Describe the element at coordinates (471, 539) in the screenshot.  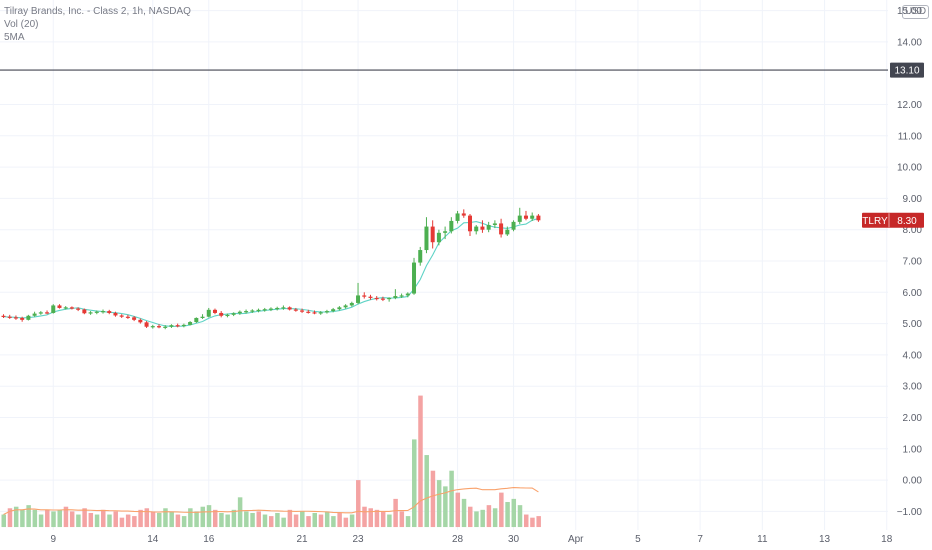
I see `time-axis: 9 14 16 21 23 28 30 Apr 5 7 11 13 18` at that location.